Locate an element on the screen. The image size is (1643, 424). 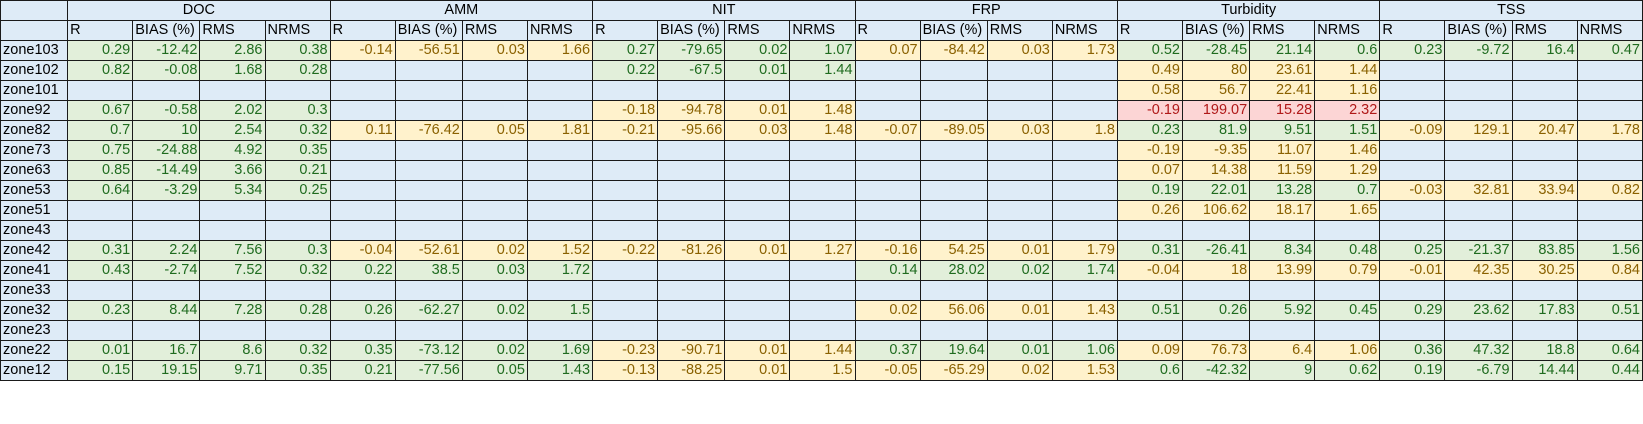
value-cell: -65.29 is located at coordinates (953, 370).